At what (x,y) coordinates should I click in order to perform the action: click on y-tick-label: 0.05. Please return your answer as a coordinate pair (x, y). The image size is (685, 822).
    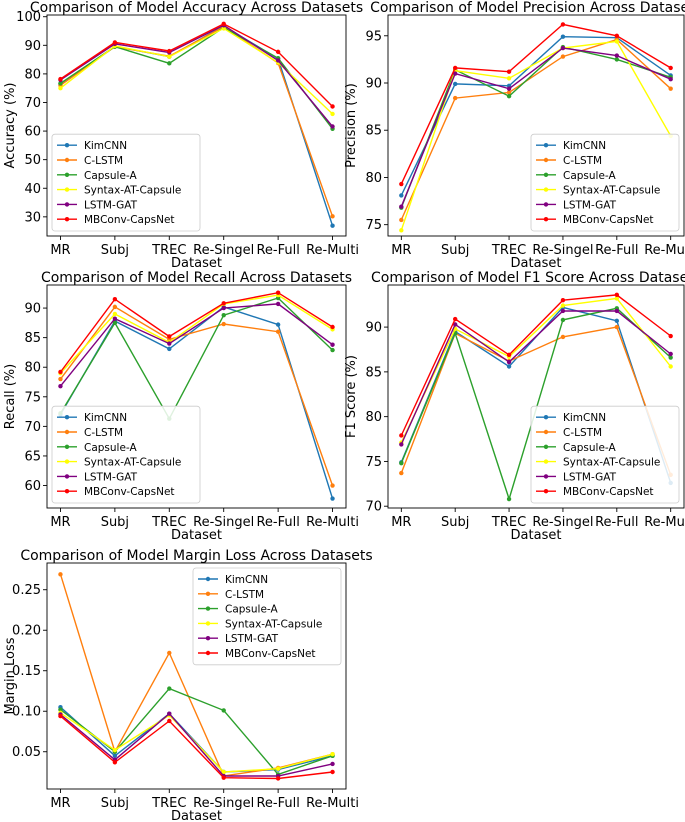
    Looking at the image, I should click on (26, 752).